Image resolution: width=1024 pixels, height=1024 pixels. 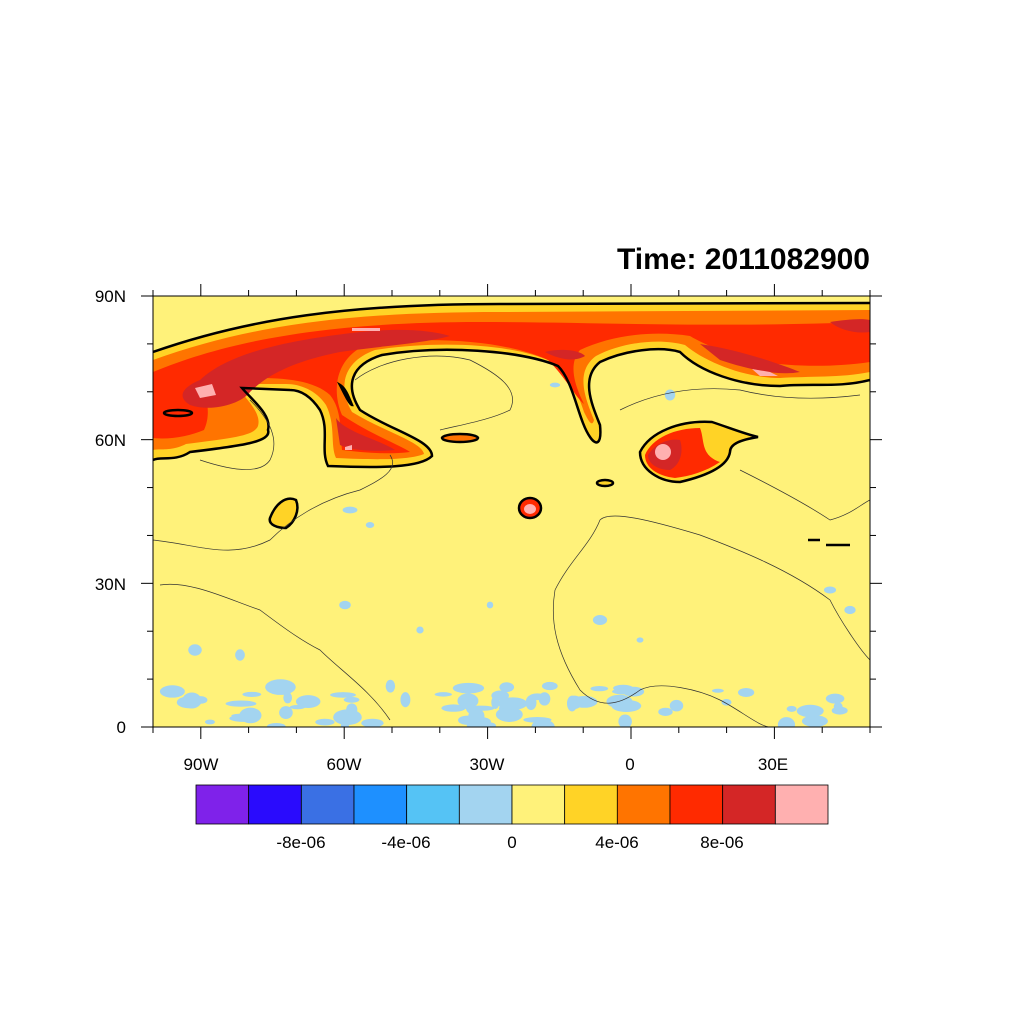 What do you see at coordinates (110, 584) in the screenshot?
I see `y-tick-label: 30N` at bounding box center [110, 584].